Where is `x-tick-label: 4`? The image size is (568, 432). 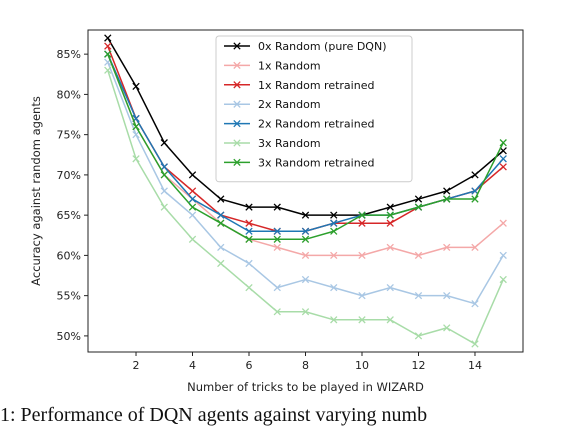 x-tick-label: 4 is located at coordinates (192, 365).